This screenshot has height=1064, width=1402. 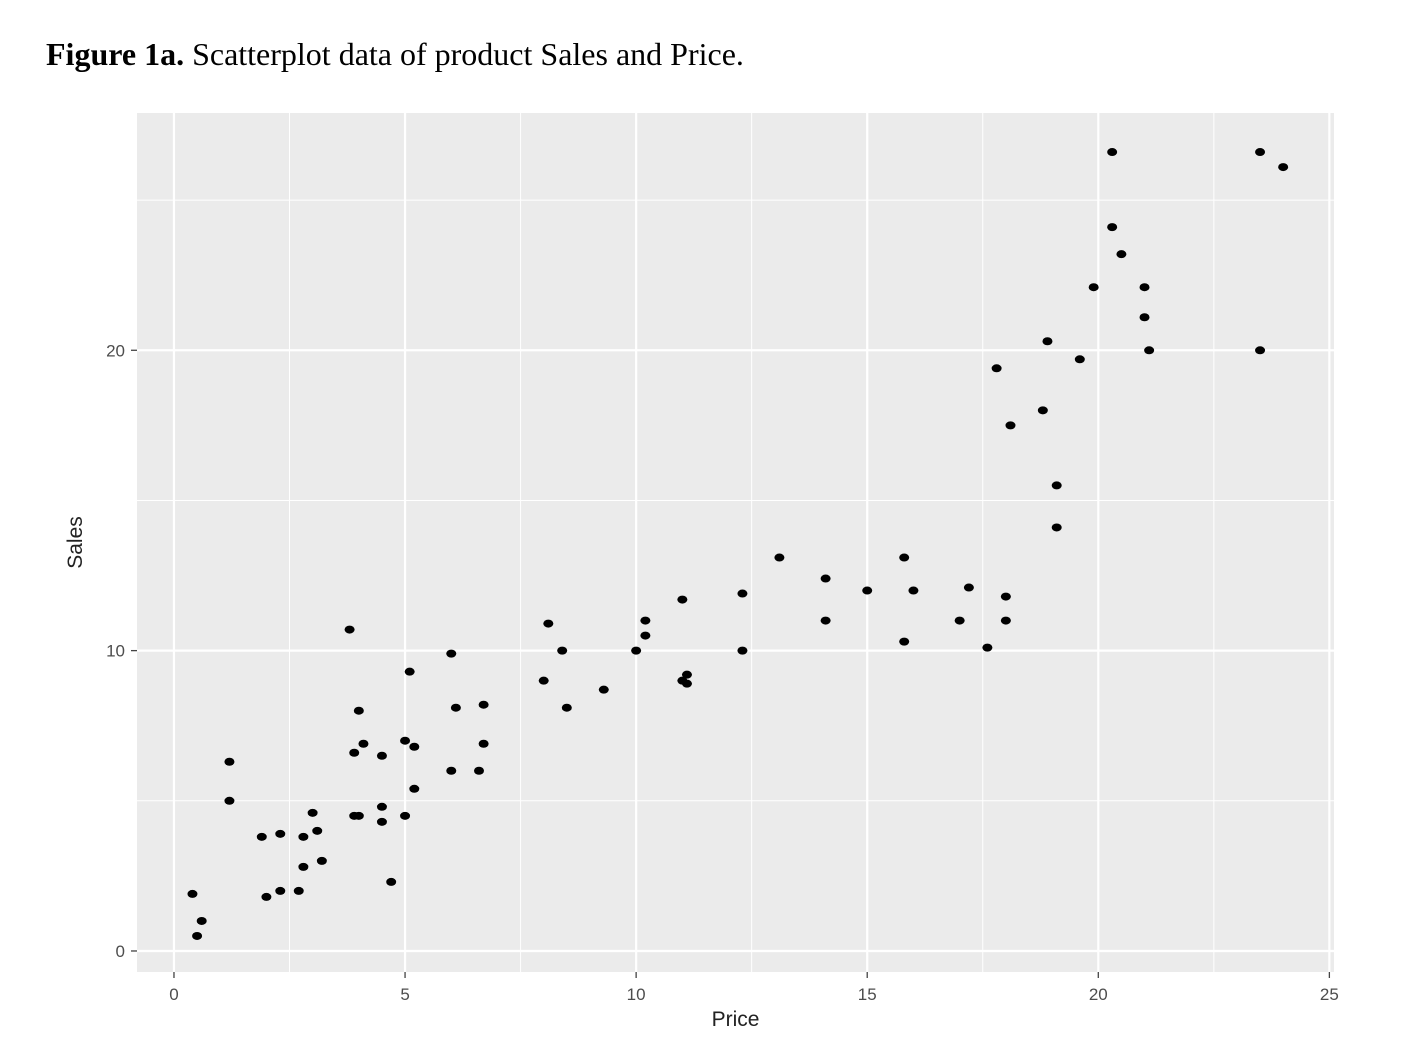 I want to click on y-tick-label: 0, so click(x=120, y=951).